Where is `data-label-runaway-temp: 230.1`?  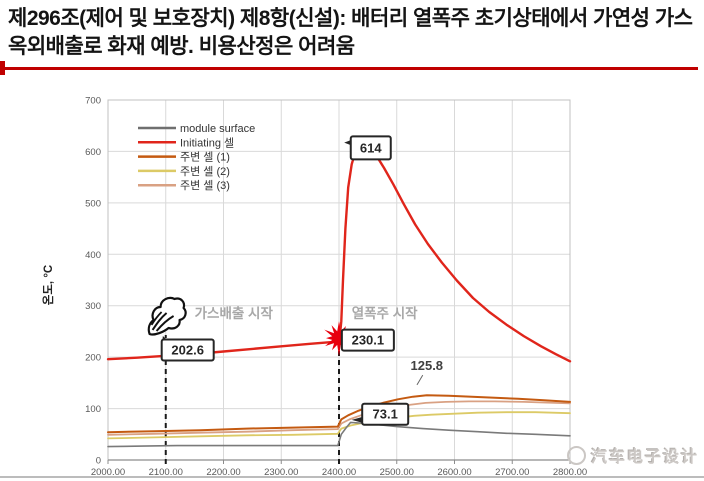
data-label-runaway-temp: 230.1 is located at coordinates (368, 340).